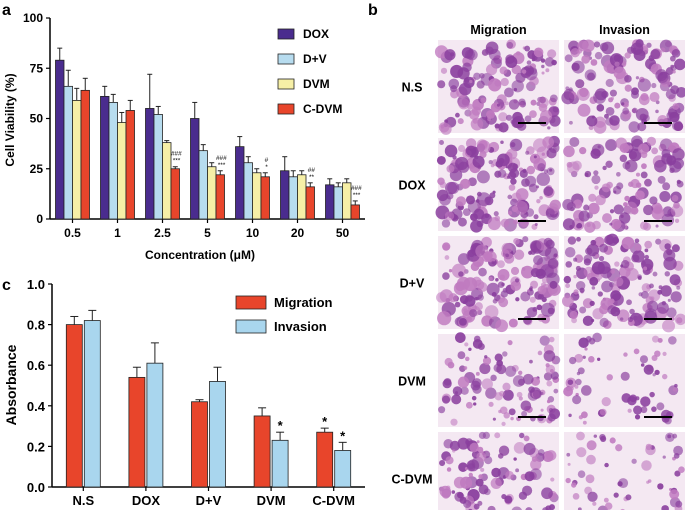  What do you see at coordinates (300, 326) in the screenshot?
I see `legend-label-invasion: Invasion` at bounding box center [300, 326].